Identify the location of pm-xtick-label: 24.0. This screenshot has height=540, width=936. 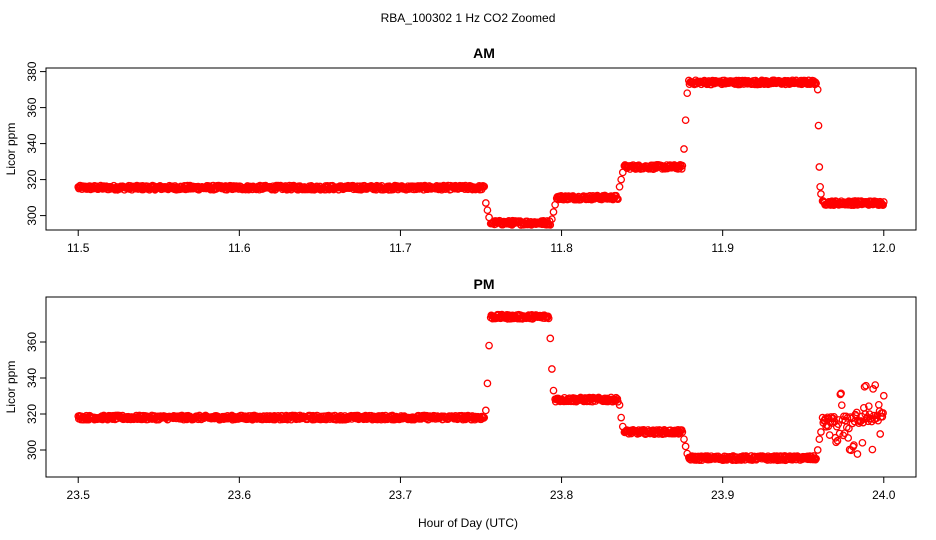
(884, 495).